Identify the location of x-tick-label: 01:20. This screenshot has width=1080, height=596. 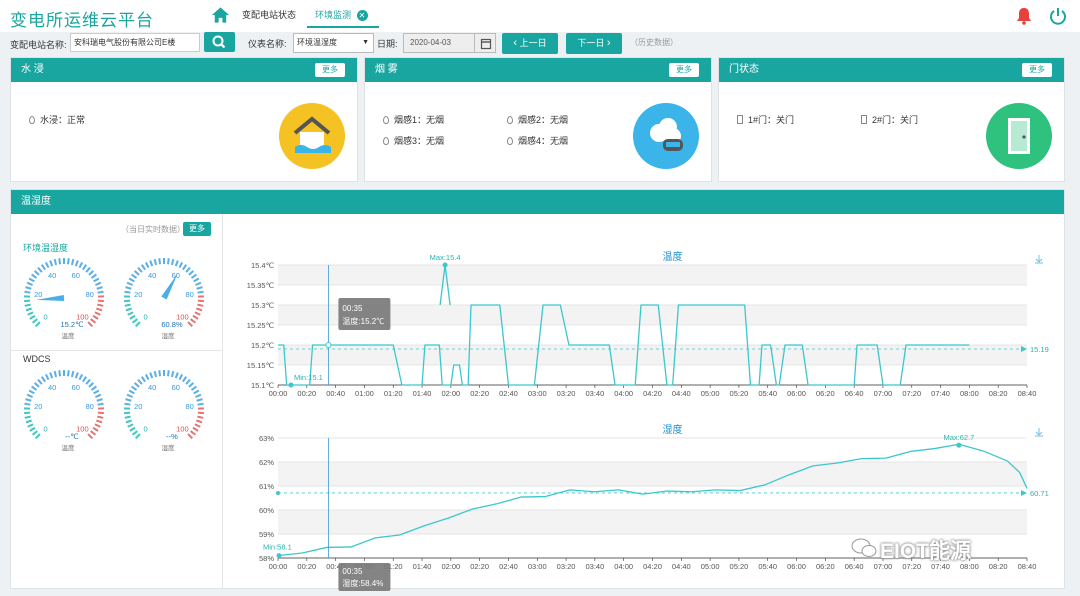
(393, 566).